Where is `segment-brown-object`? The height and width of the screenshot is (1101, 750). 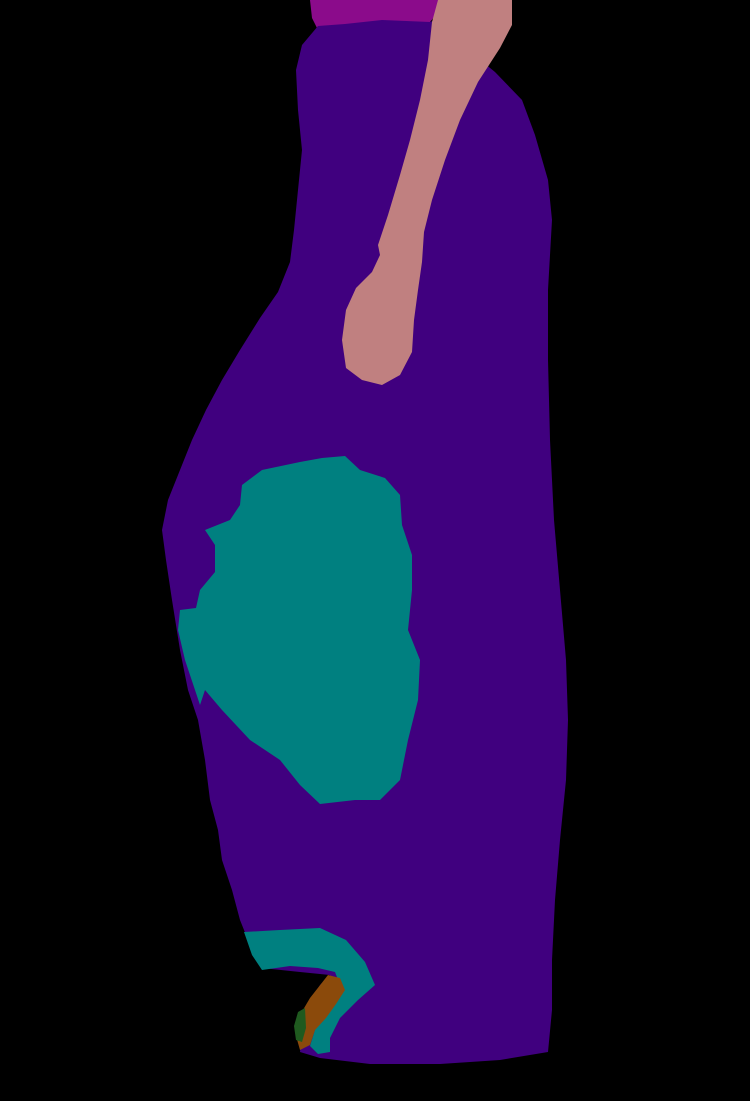 segment-brown-object is located at coordinates (320, 1012).